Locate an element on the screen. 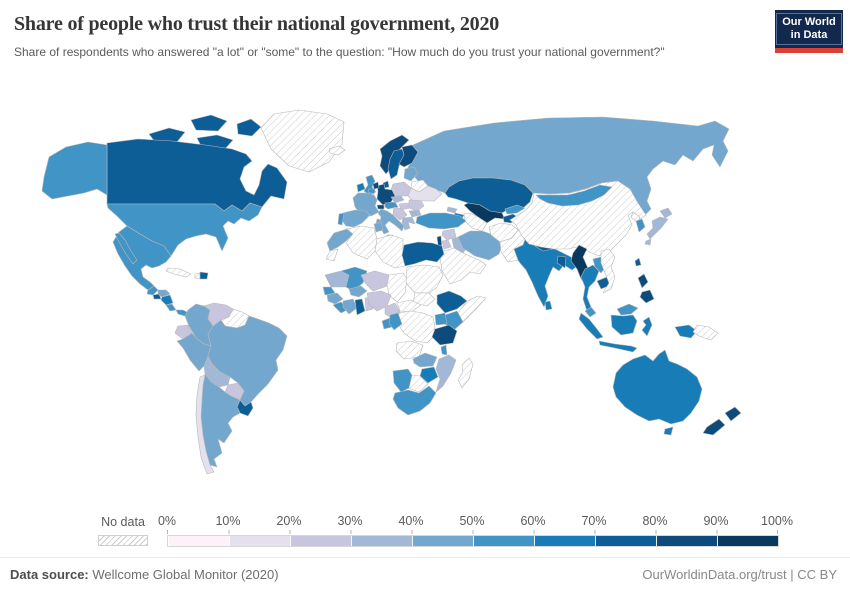 This screenshot has height=600, width=850. country-philippines-mindanao is located at coordinates (647, 296).